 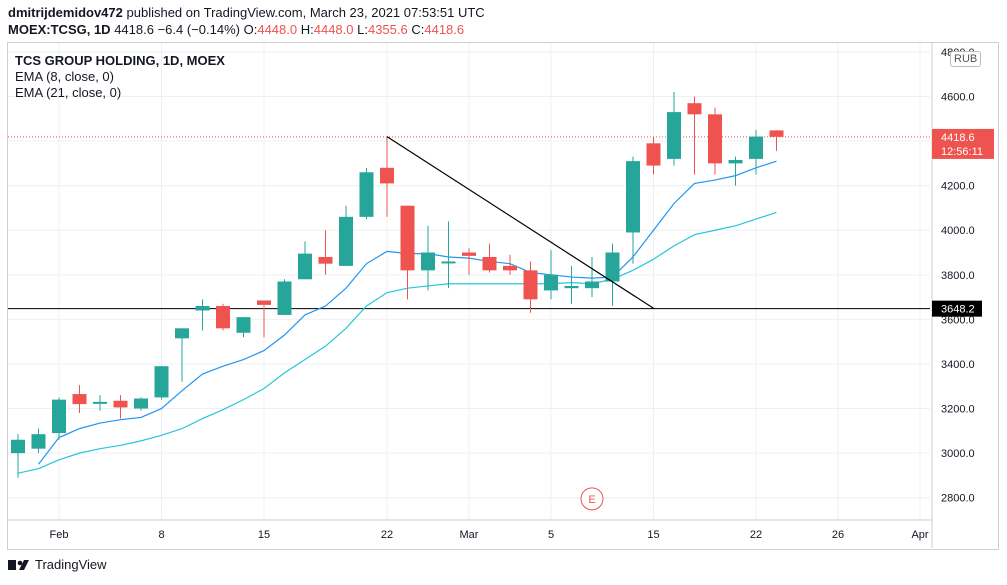 I want to click on price-tick-label: 4200.0, so click(x=958, y=187).